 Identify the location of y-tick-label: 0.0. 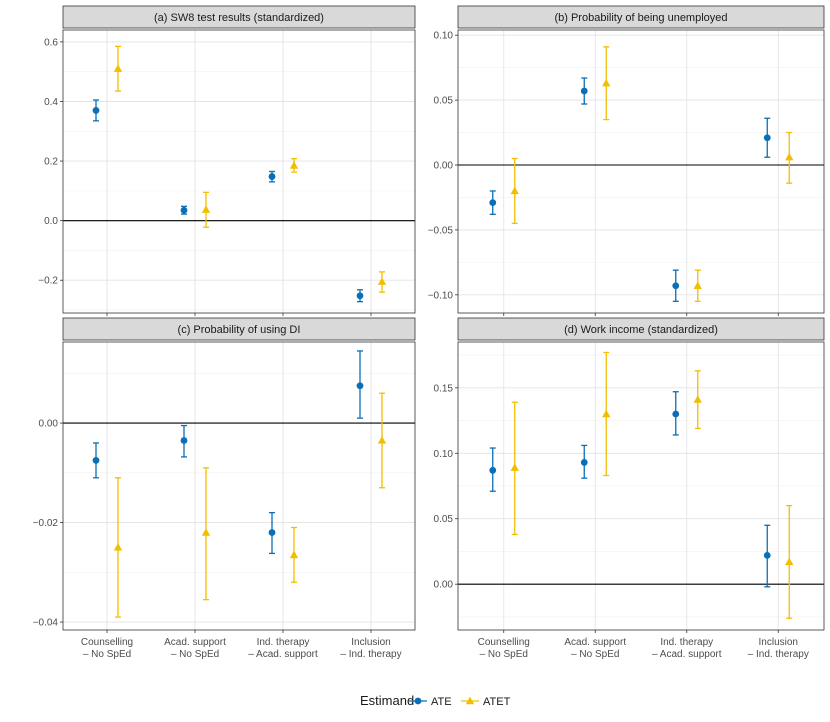
(51, 221).